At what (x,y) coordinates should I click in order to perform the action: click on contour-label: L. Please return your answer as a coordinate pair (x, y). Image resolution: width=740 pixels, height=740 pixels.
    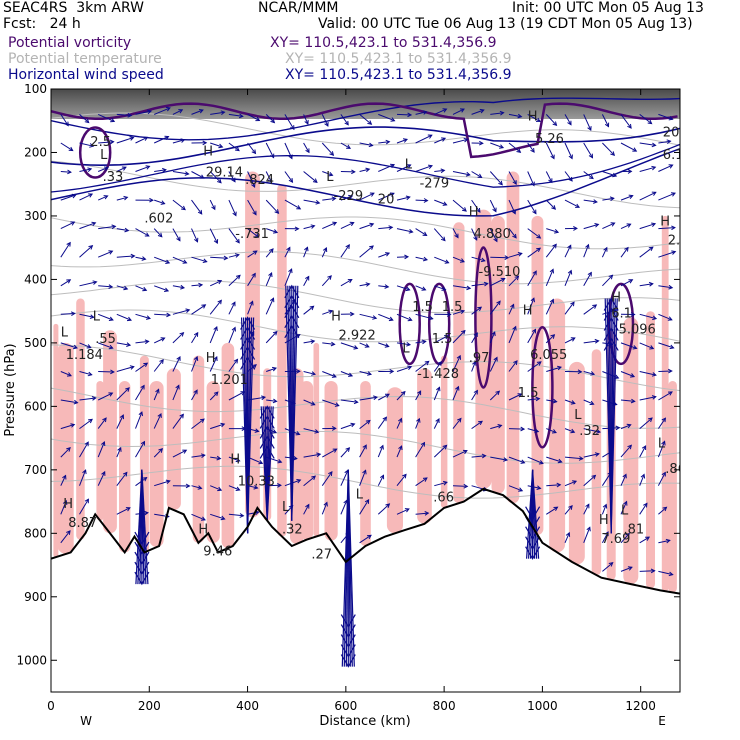
    Looking at the image, I should click on (97, 317).